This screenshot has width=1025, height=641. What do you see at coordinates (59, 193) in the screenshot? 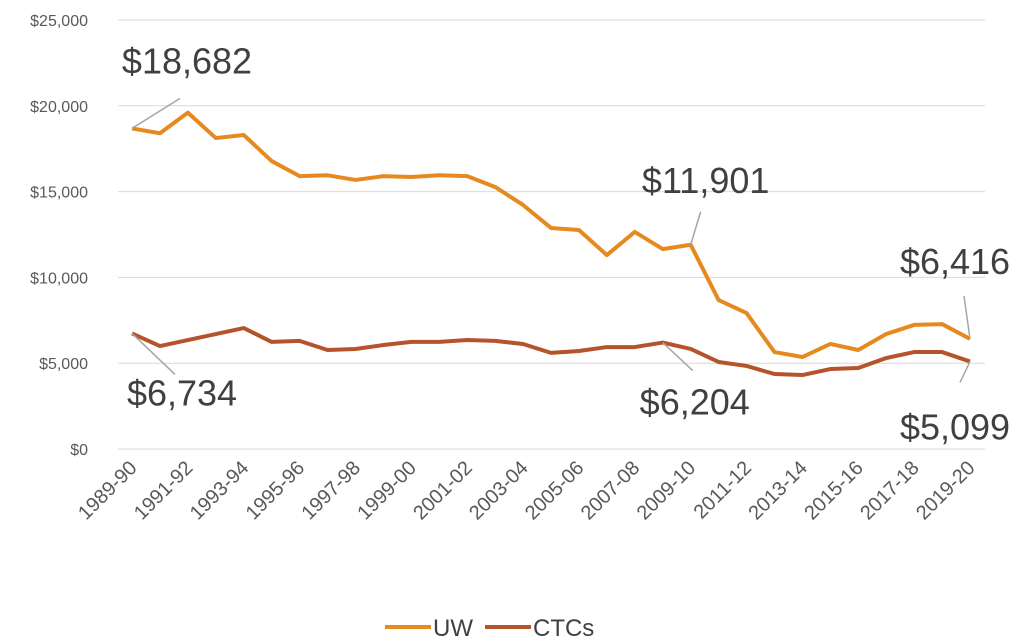
I see `y-tick-label: $15,000` at bounding box center [59, 193].